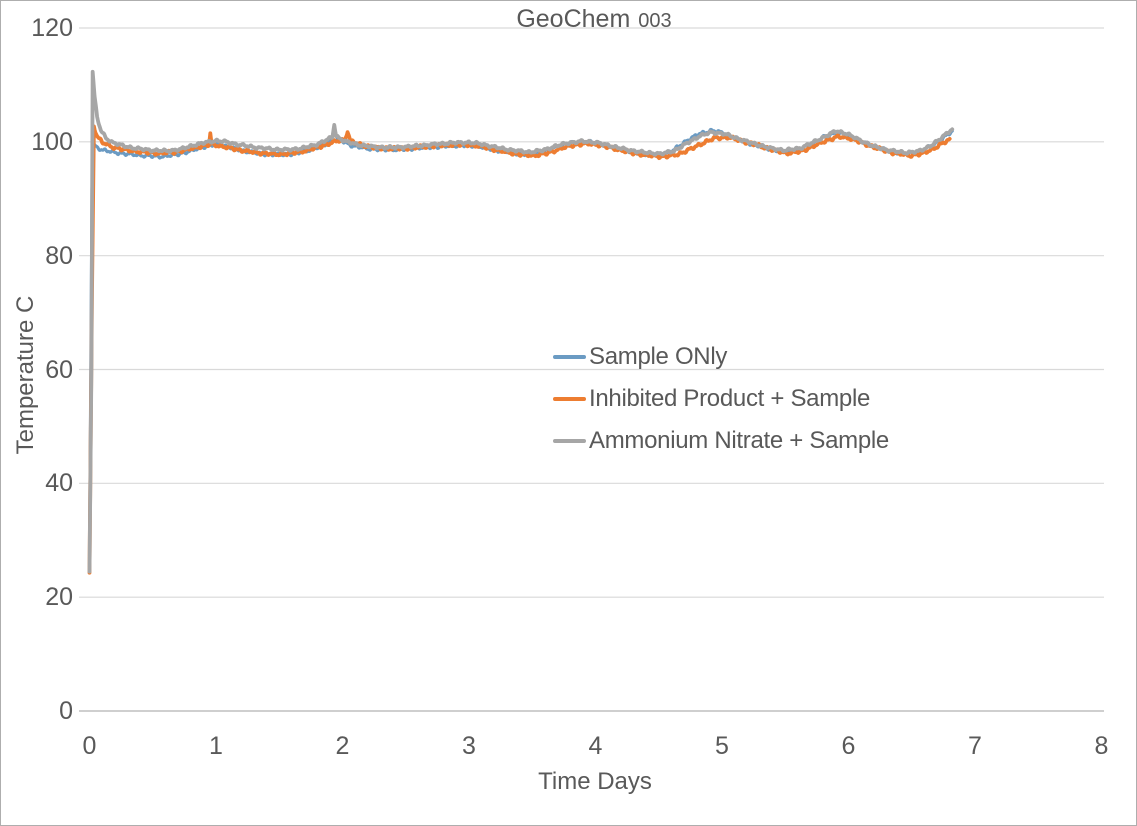 This screenshot has height=826, width=1137. I want to click on x-tick-label: 3, so click(469, 746).